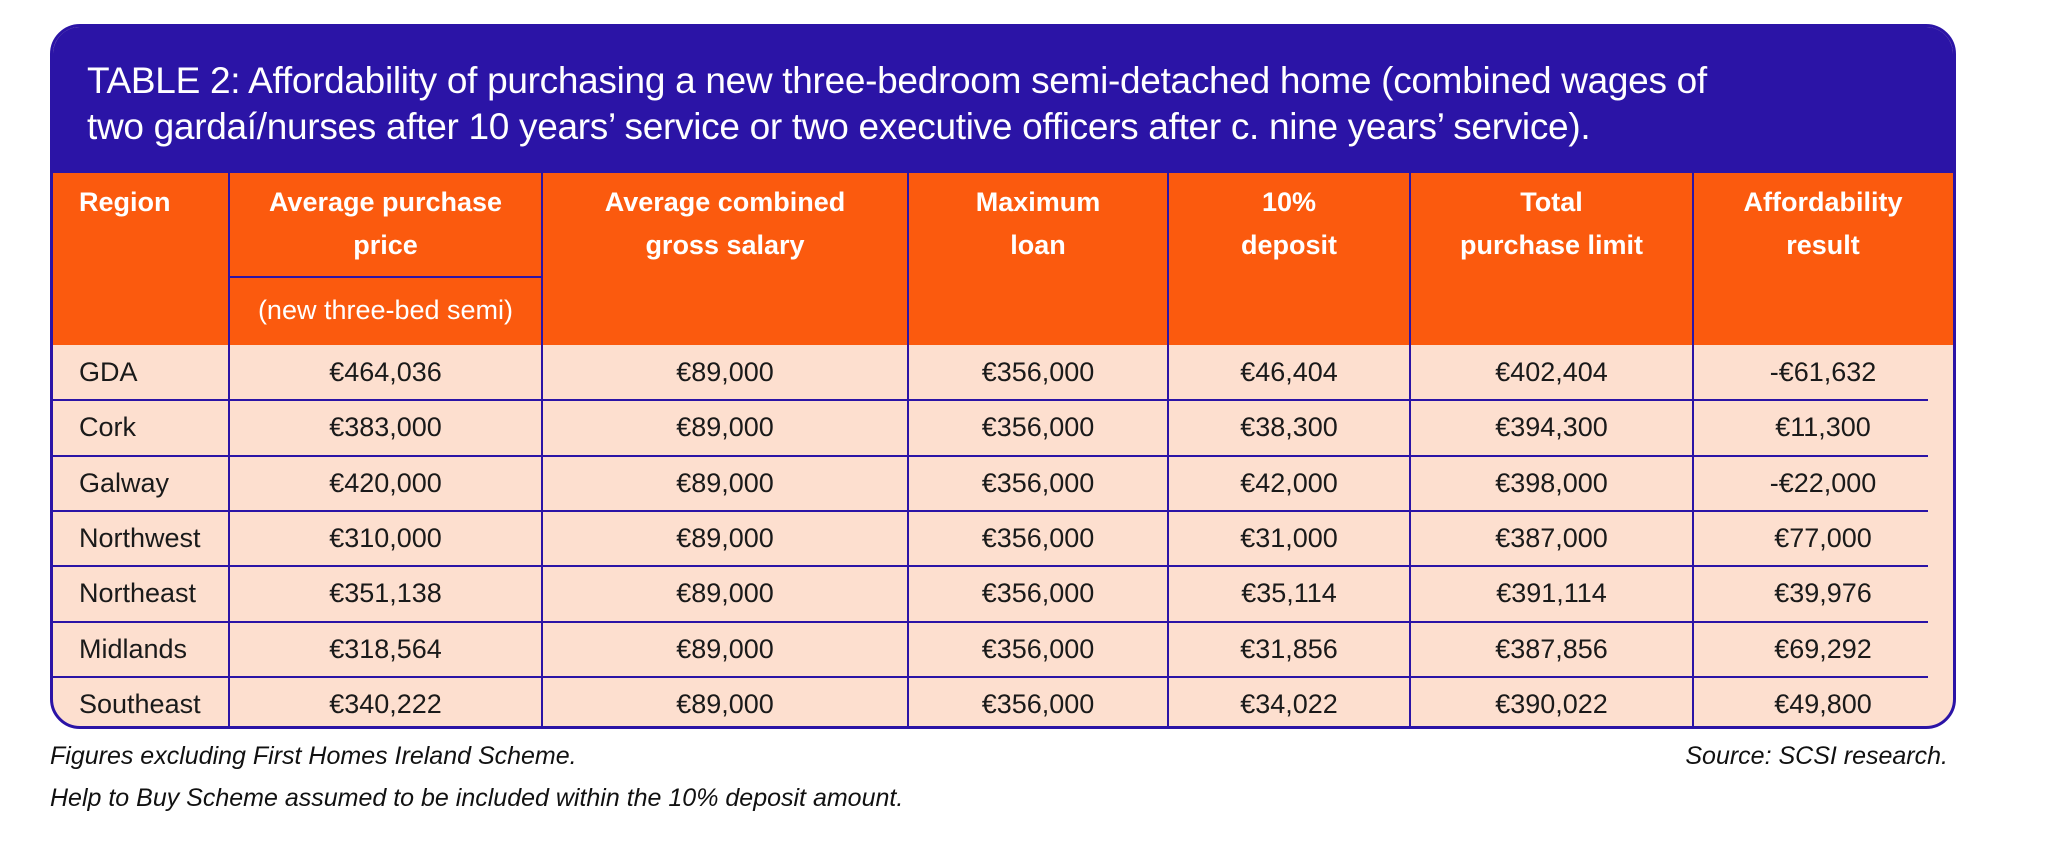  Describe the element at coordinates (140, 703) in the screenshot. I see `row-label: Southeast` at that location.